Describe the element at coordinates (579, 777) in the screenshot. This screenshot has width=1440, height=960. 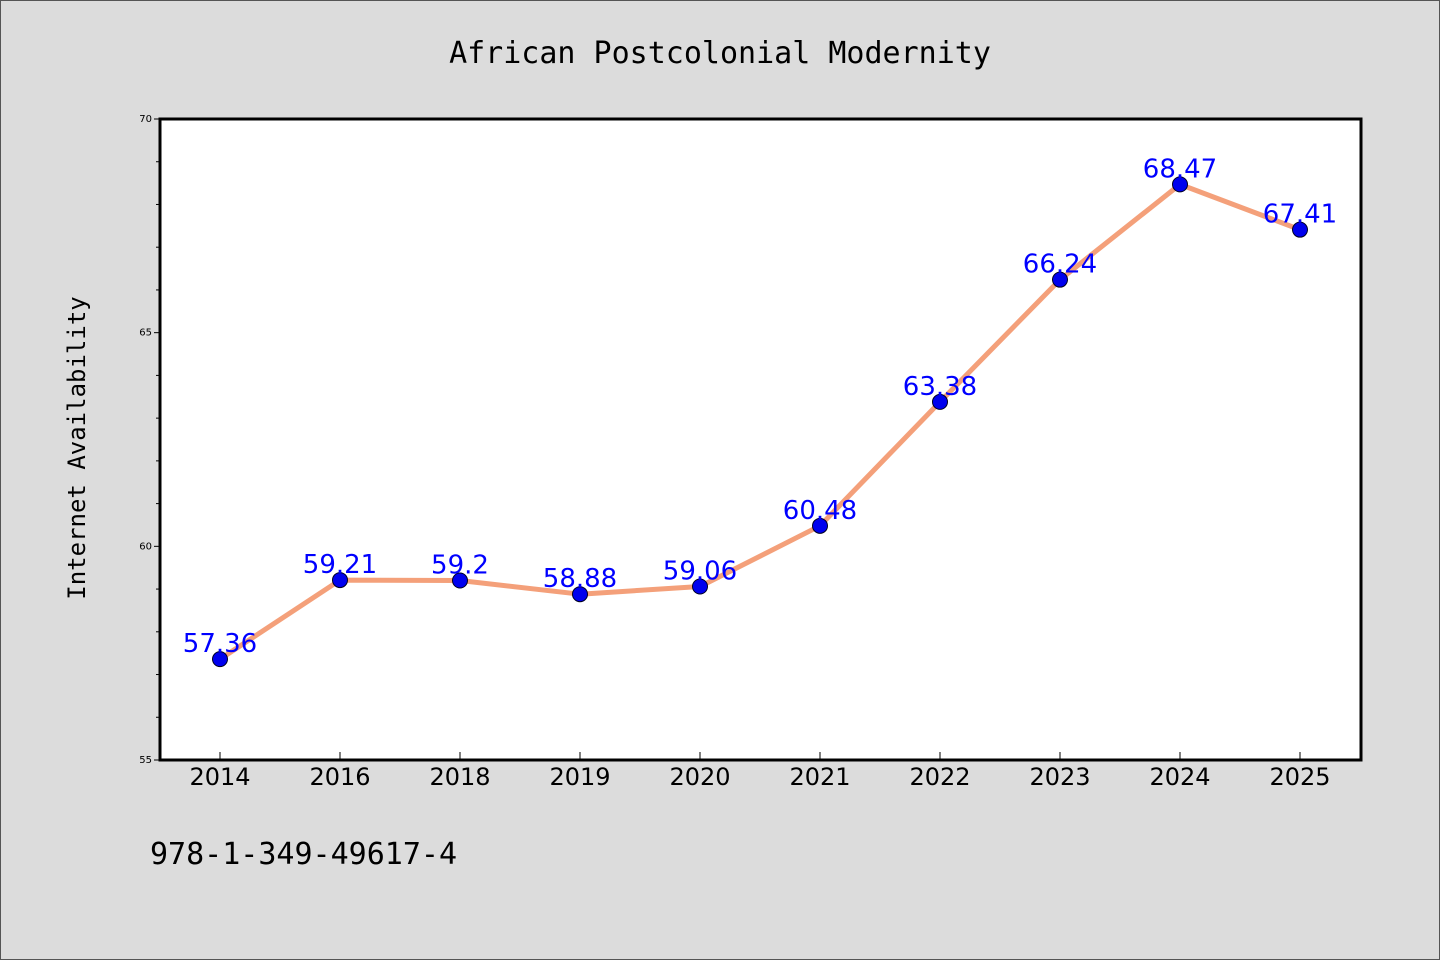
I see `x-tick-label: 2019` at that location.